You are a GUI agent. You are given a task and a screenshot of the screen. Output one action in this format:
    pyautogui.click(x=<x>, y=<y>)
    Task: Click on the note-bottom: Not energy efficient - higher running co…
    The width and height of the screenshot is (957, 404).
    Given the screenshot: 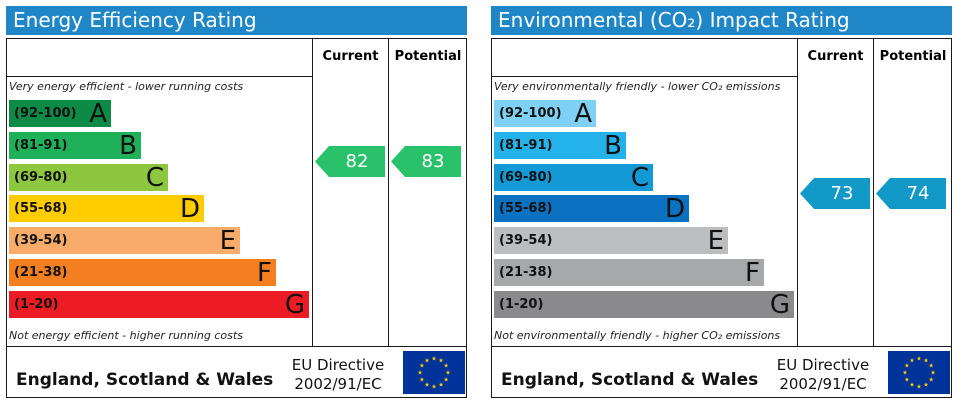 What is the action you would take?
    pyautogui.click(x=126, y=335)
    